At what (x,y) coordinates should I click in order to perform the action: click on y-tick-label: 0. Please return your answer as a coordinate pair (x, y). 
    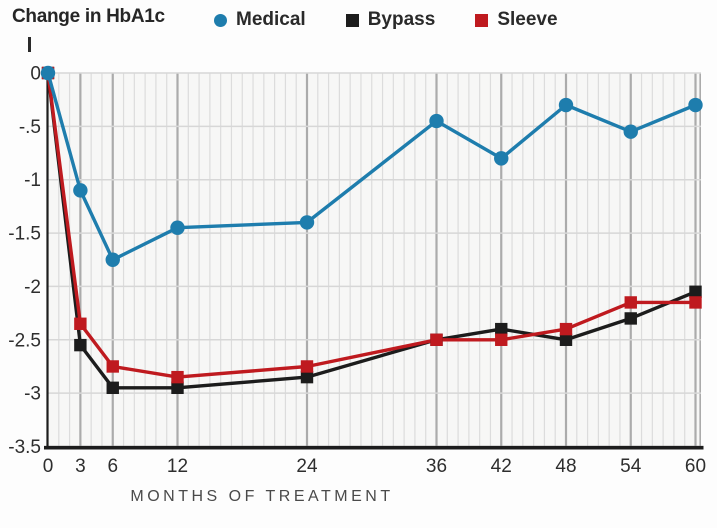
    Looking at the image, I should click on (35, 74).